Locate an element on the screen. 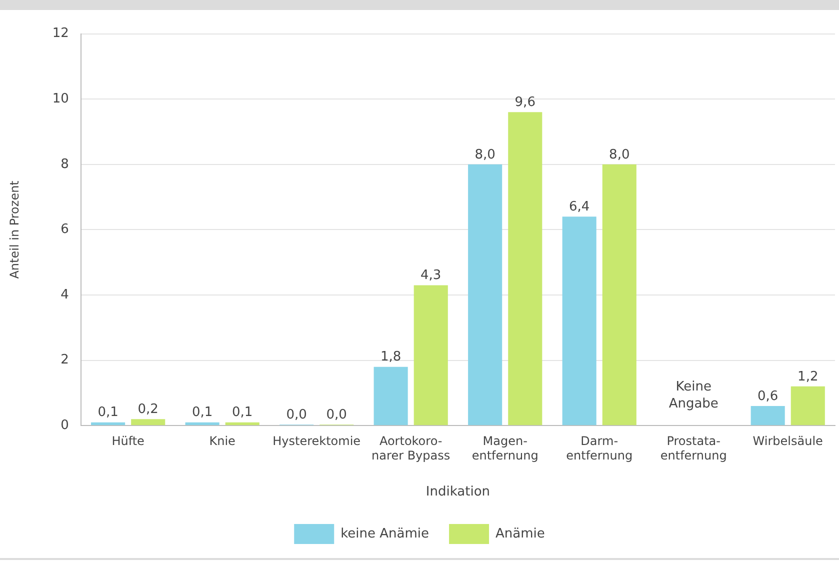 Image resolution: width=839 pixels, height=562 pixels. legend-label: keine Anämie is located at coordinates (385, 534).